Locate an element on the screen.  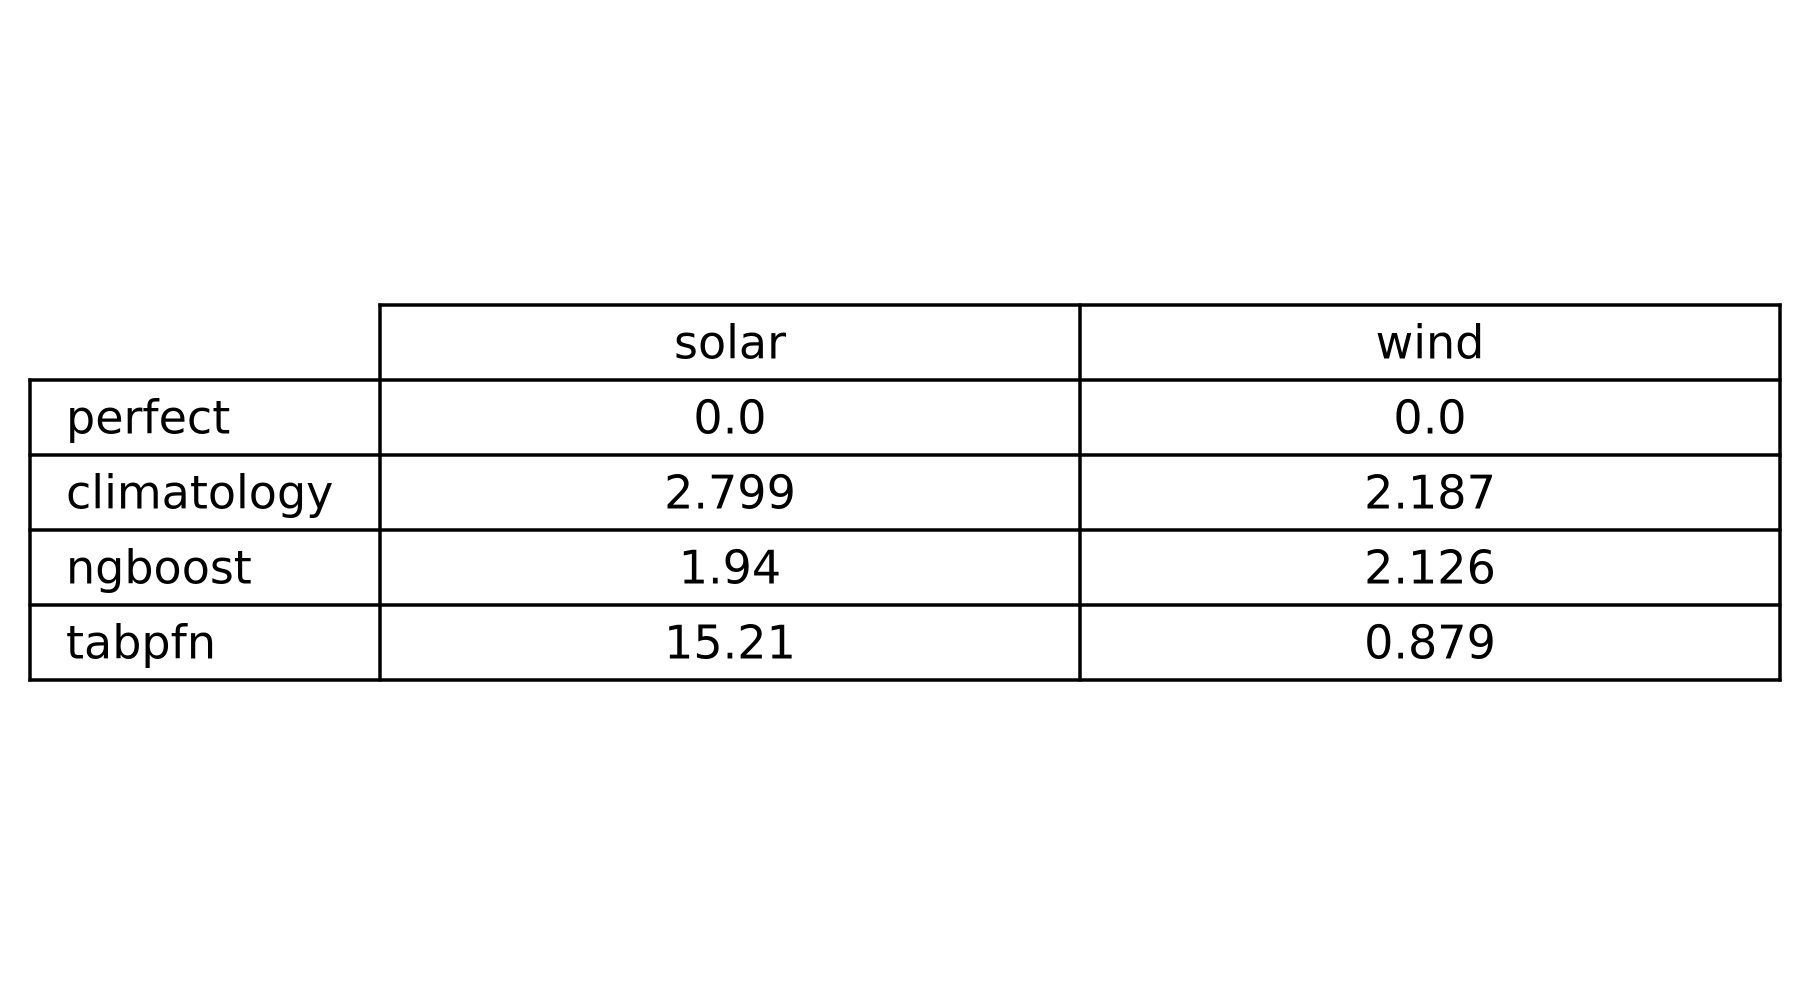
cell-ngboost-solar: 1.94 is located at coordinates (730, 568).